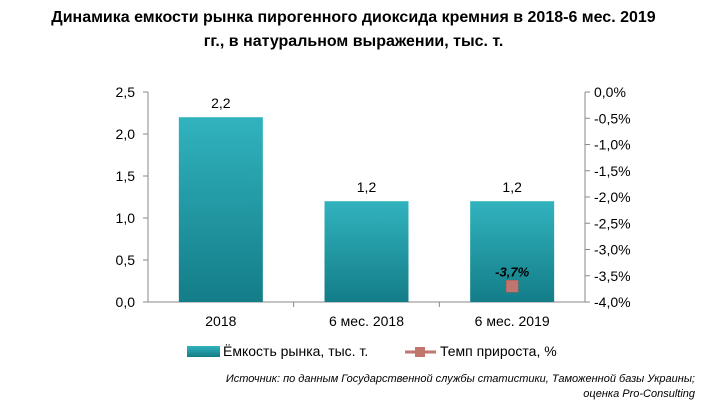  I want to click on y-tick-label-right: -1,0%, so click(612, 145).